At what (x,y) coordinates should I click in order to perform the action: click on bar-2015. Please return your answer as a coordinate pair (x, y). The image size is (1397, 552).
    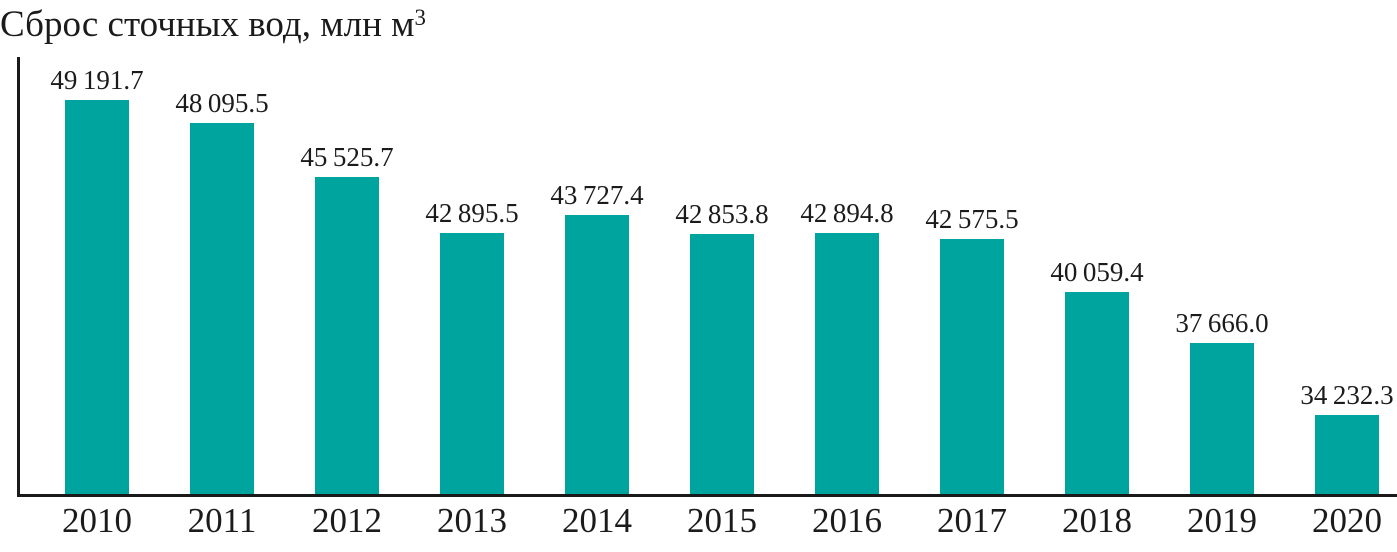
    Looking at the image, I should click on (722, 364).